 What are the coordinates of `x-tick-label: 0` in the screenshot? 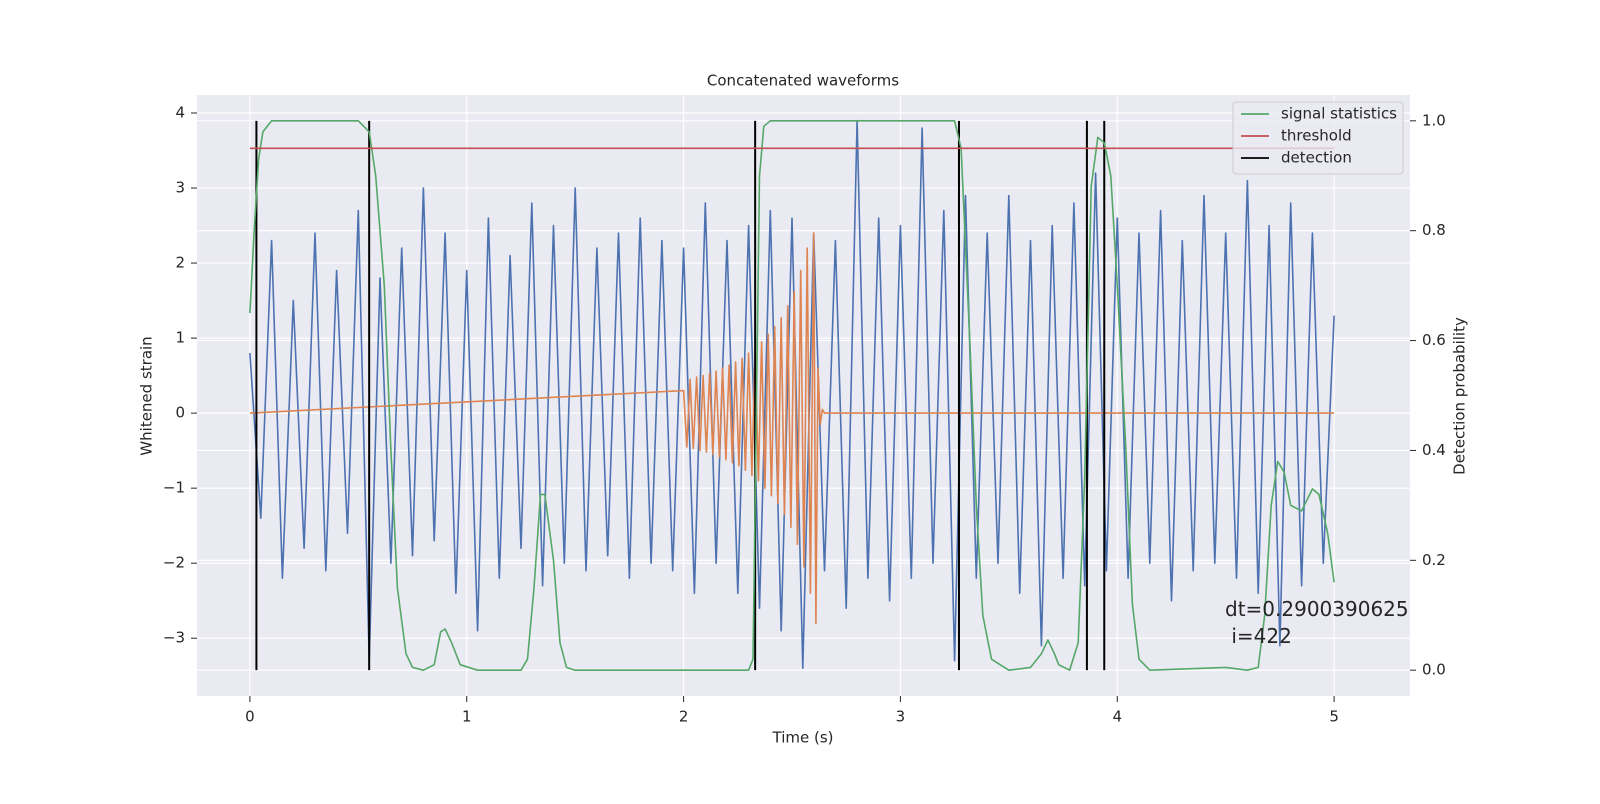 It's located at (250, 717).